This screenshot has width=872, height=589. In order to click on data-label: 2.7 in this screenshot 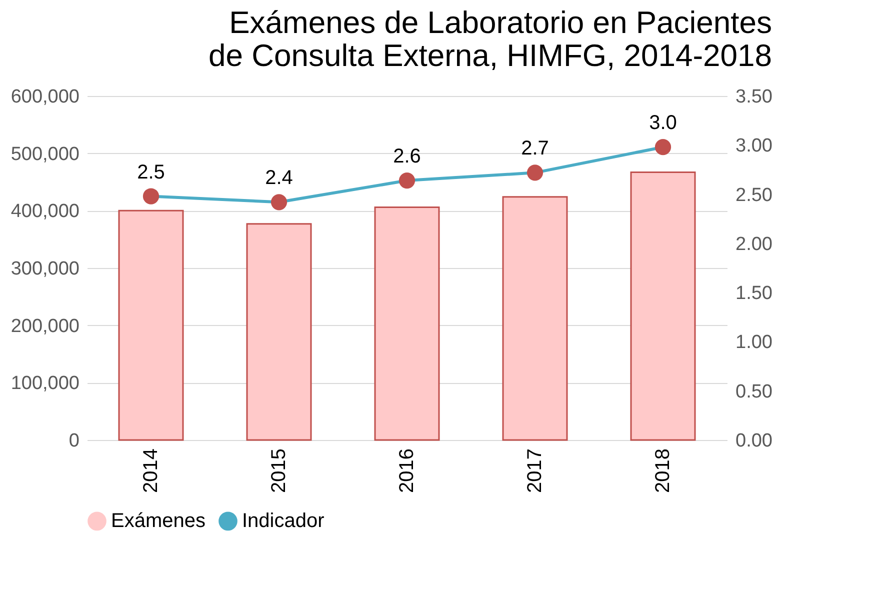, I will do `click(535, 149)`.